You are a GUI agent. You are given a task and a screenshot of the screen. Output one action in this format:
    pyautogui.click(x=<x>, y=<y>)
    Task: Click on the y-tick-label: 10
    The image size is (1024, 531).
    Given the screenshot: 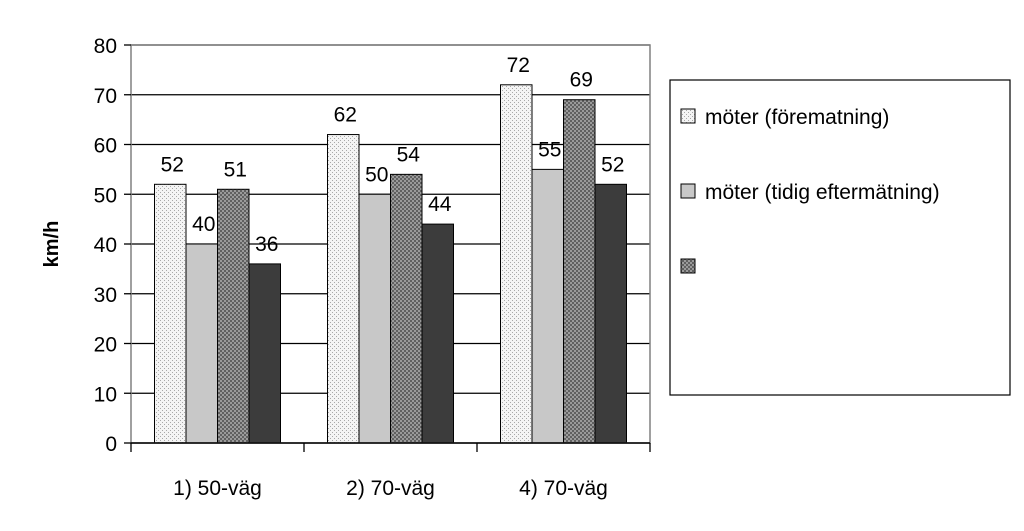 What is the action you would take?
    pyautogui.click(x=105, y=394)
    